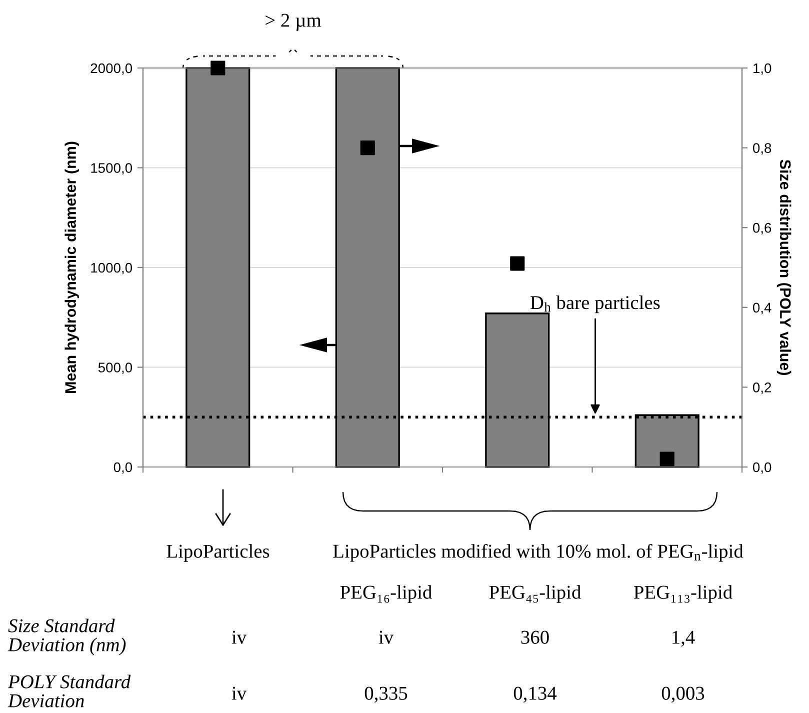 The height and width of the screenshot is (713, 809). I want to click on text: LipoParticles, so click(218, 553).